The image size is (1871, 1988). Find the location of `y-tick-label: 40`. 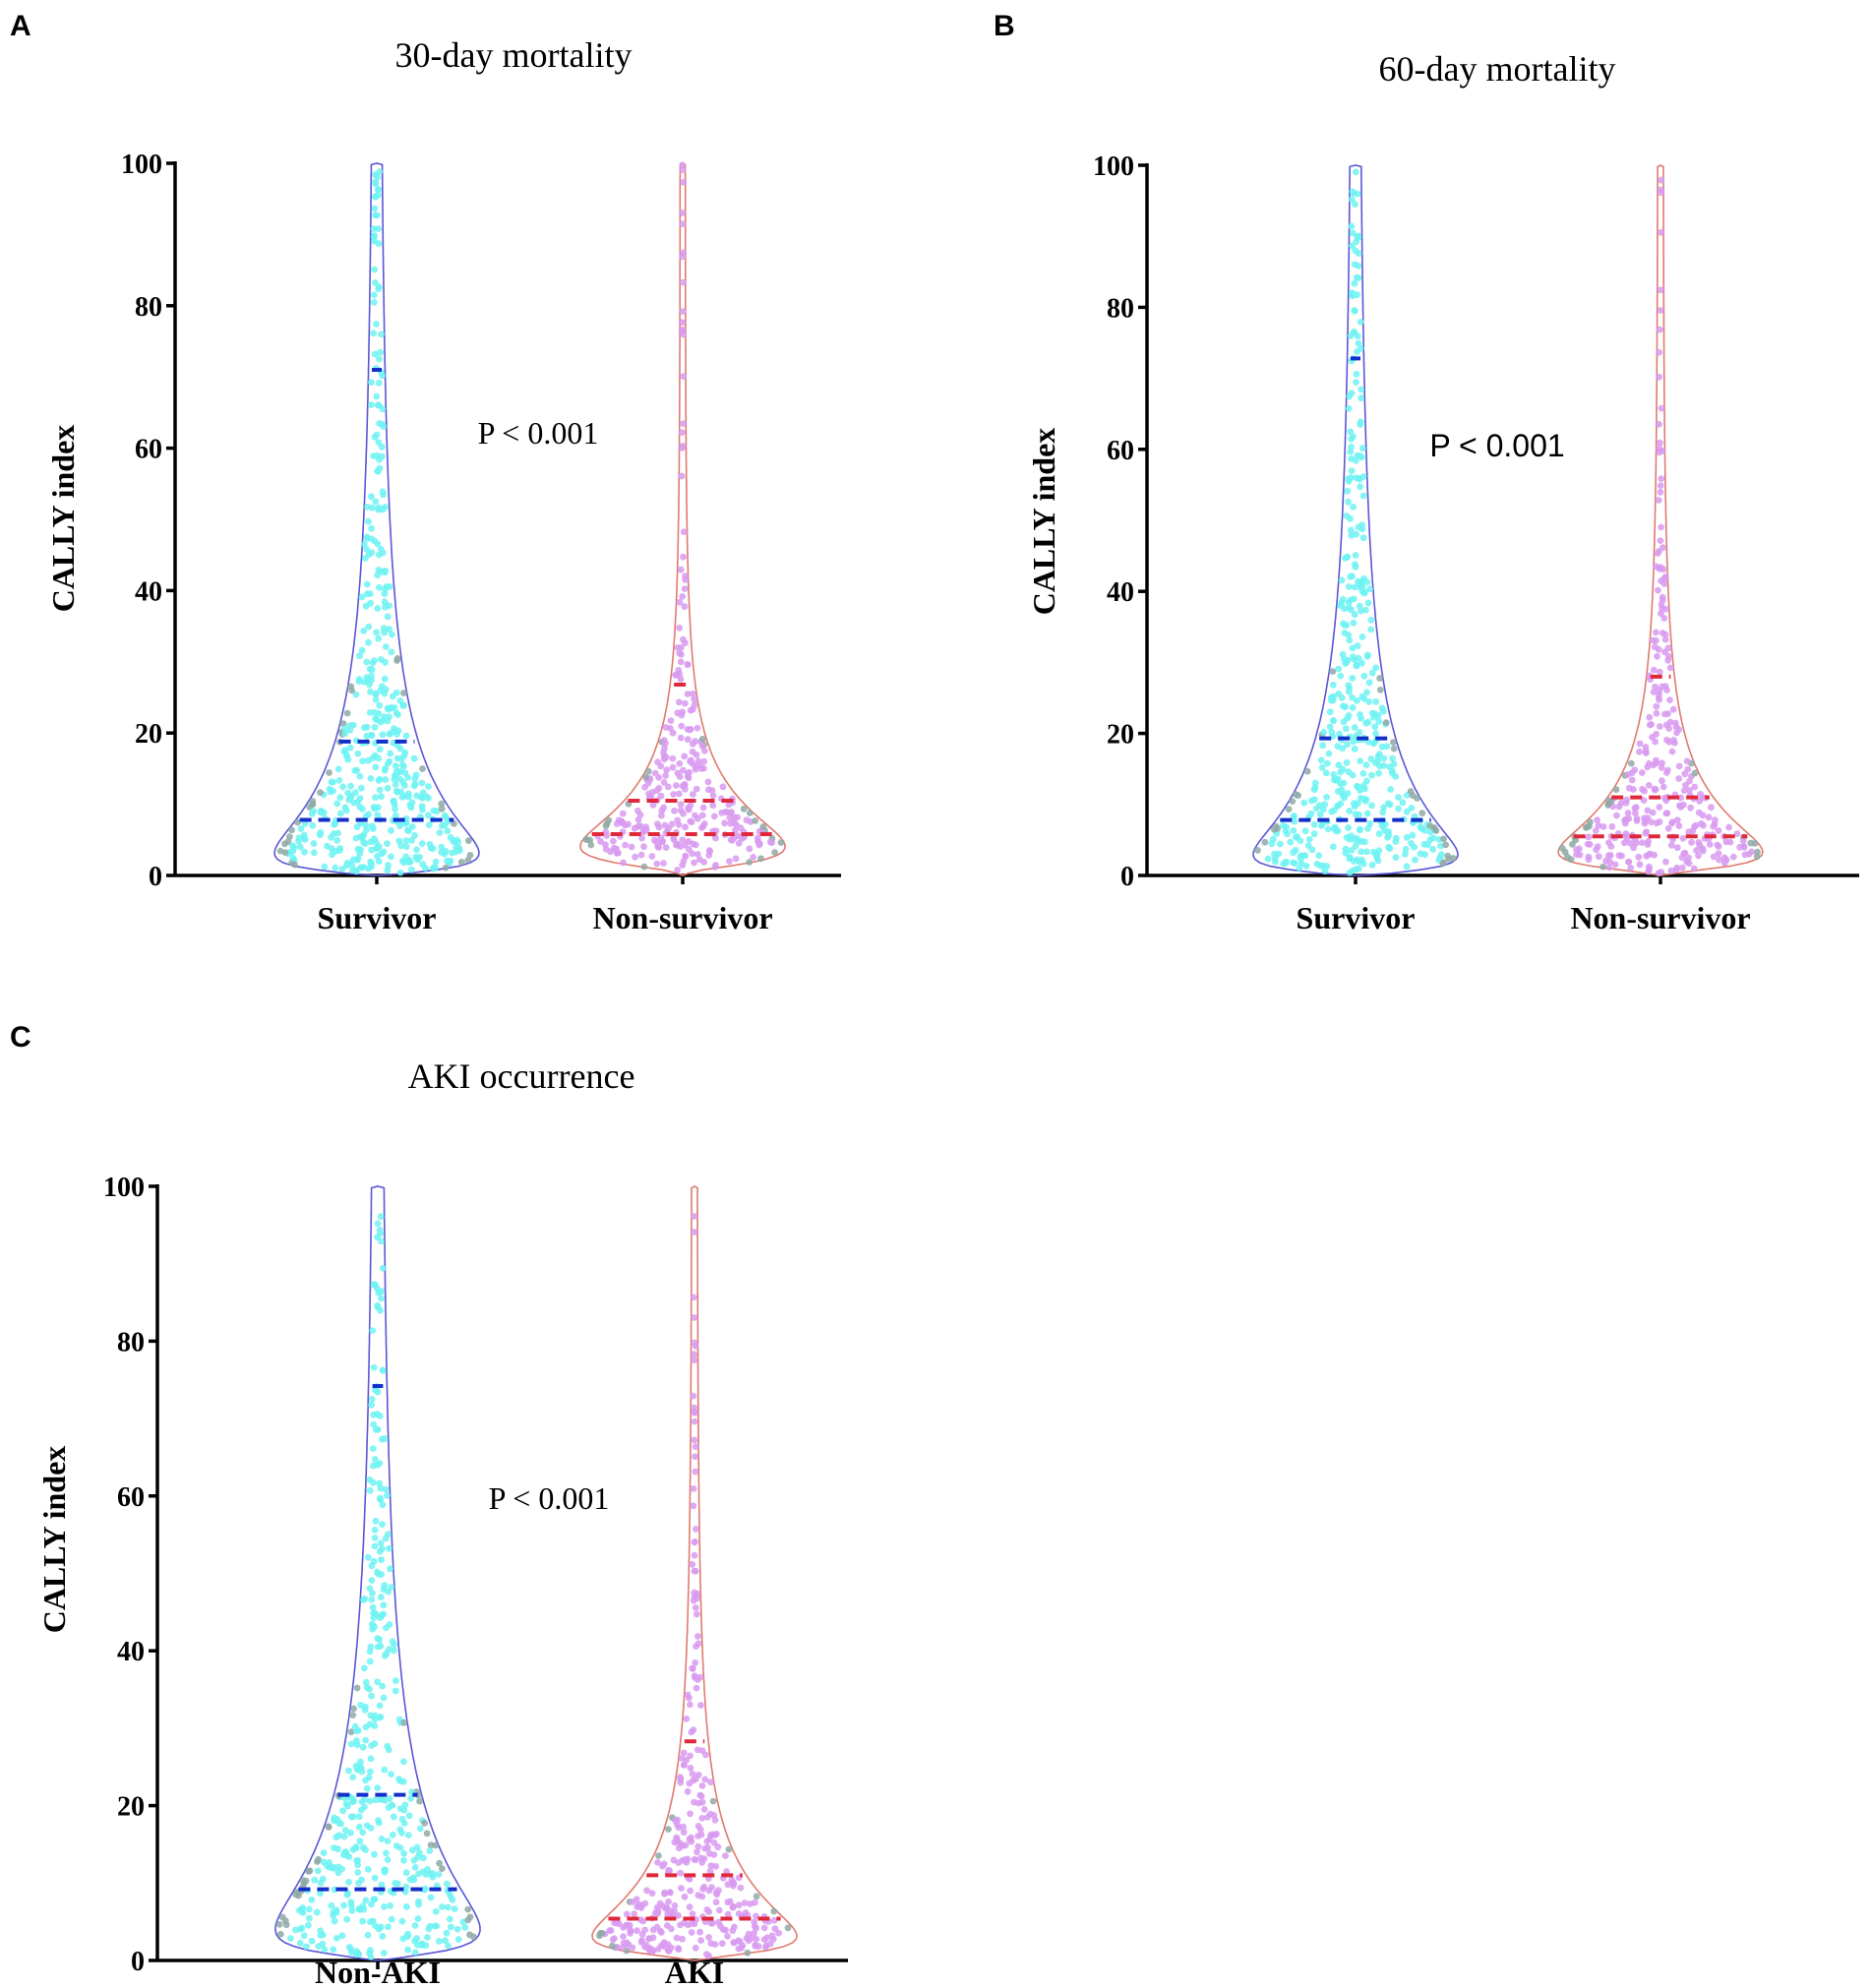

y-tick-label: 40 is located at coordinates (131, 1652).